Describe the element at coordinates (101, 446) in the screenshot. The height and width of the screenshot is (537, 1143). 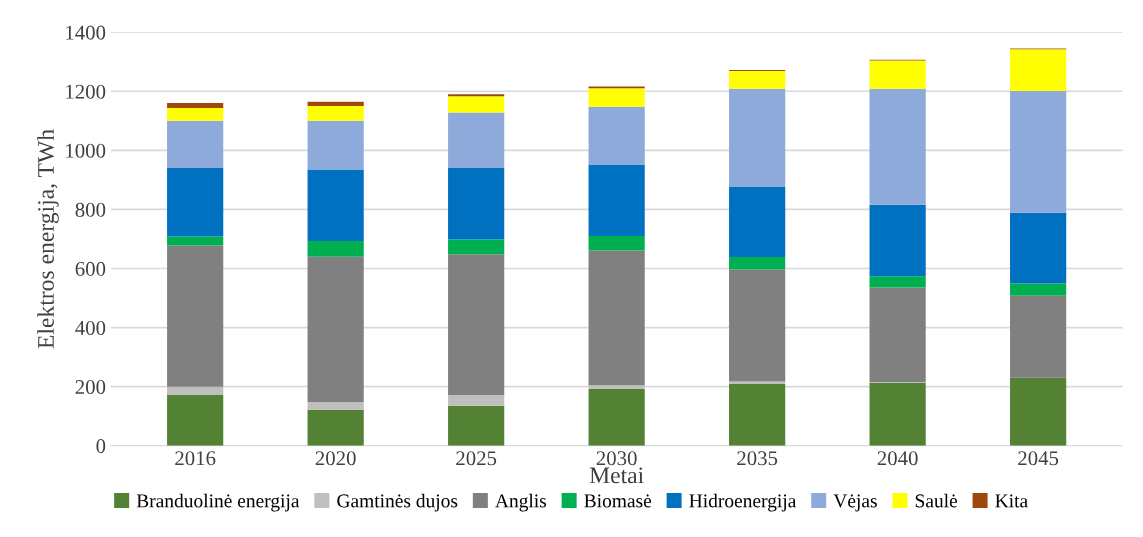
I see `y-tick-label: 0` at that location.